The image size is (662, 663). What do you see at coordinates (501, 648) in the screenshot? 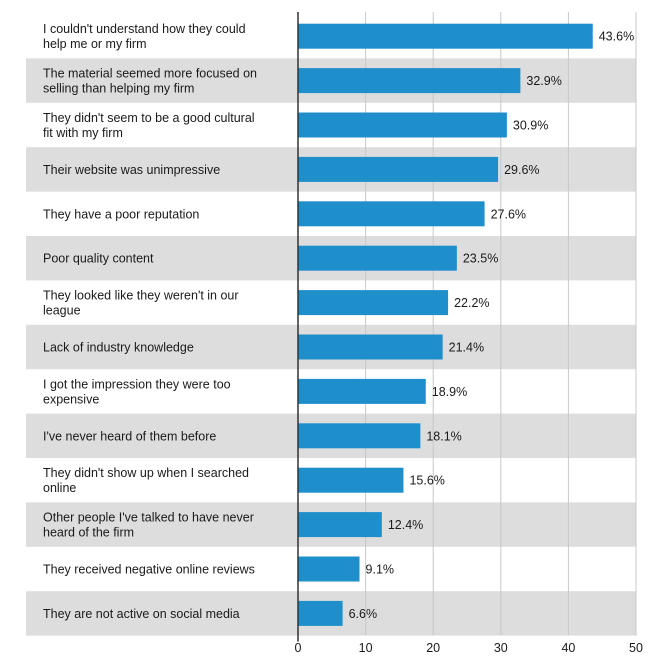
I see `x-tick-label: 30` at bounding box center [501, 648].